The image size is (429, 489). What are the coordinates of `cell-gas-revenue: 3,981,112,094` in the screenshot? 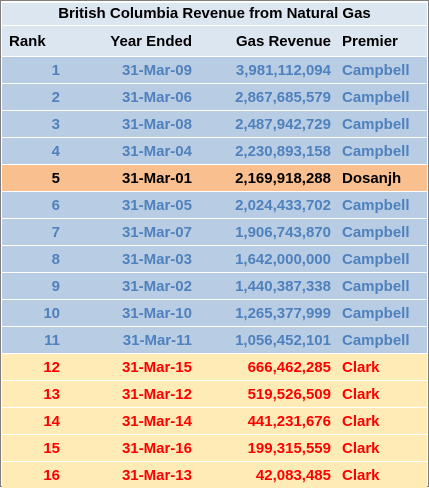 It's located at (283, 70).